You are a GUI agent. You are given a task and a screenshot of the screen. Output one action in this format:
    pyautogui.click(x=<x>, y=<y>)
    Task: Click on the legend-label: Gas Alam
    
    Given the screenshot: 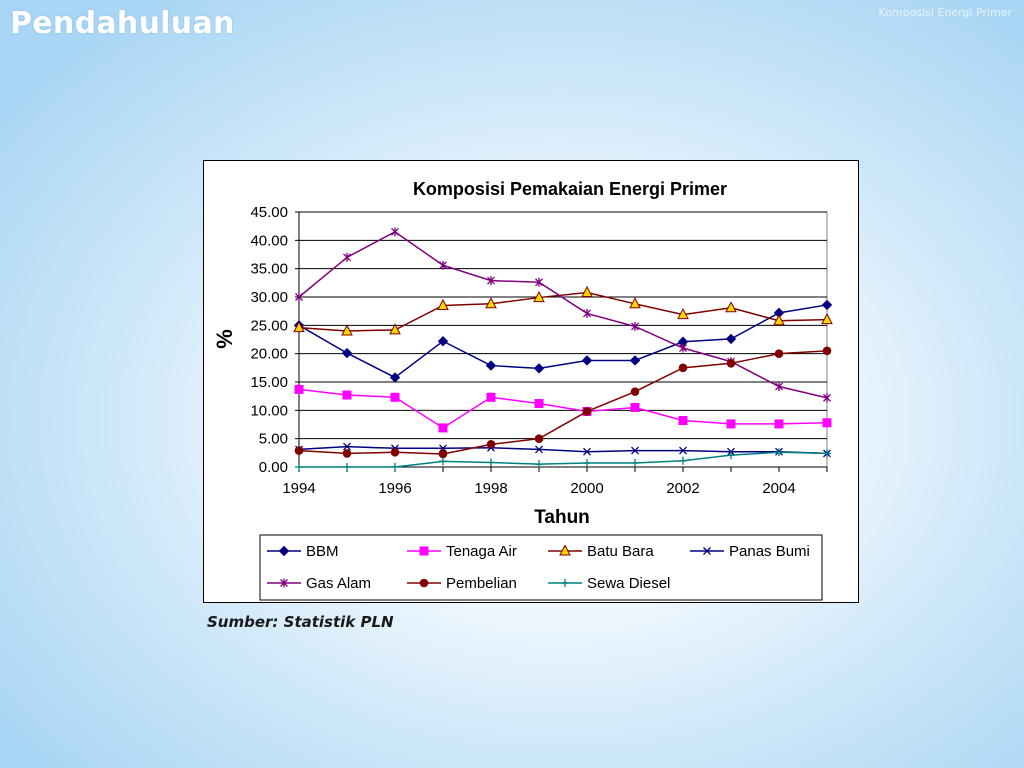 What is the action you would take?
    pyautogui.click(x=338, y=583)
    